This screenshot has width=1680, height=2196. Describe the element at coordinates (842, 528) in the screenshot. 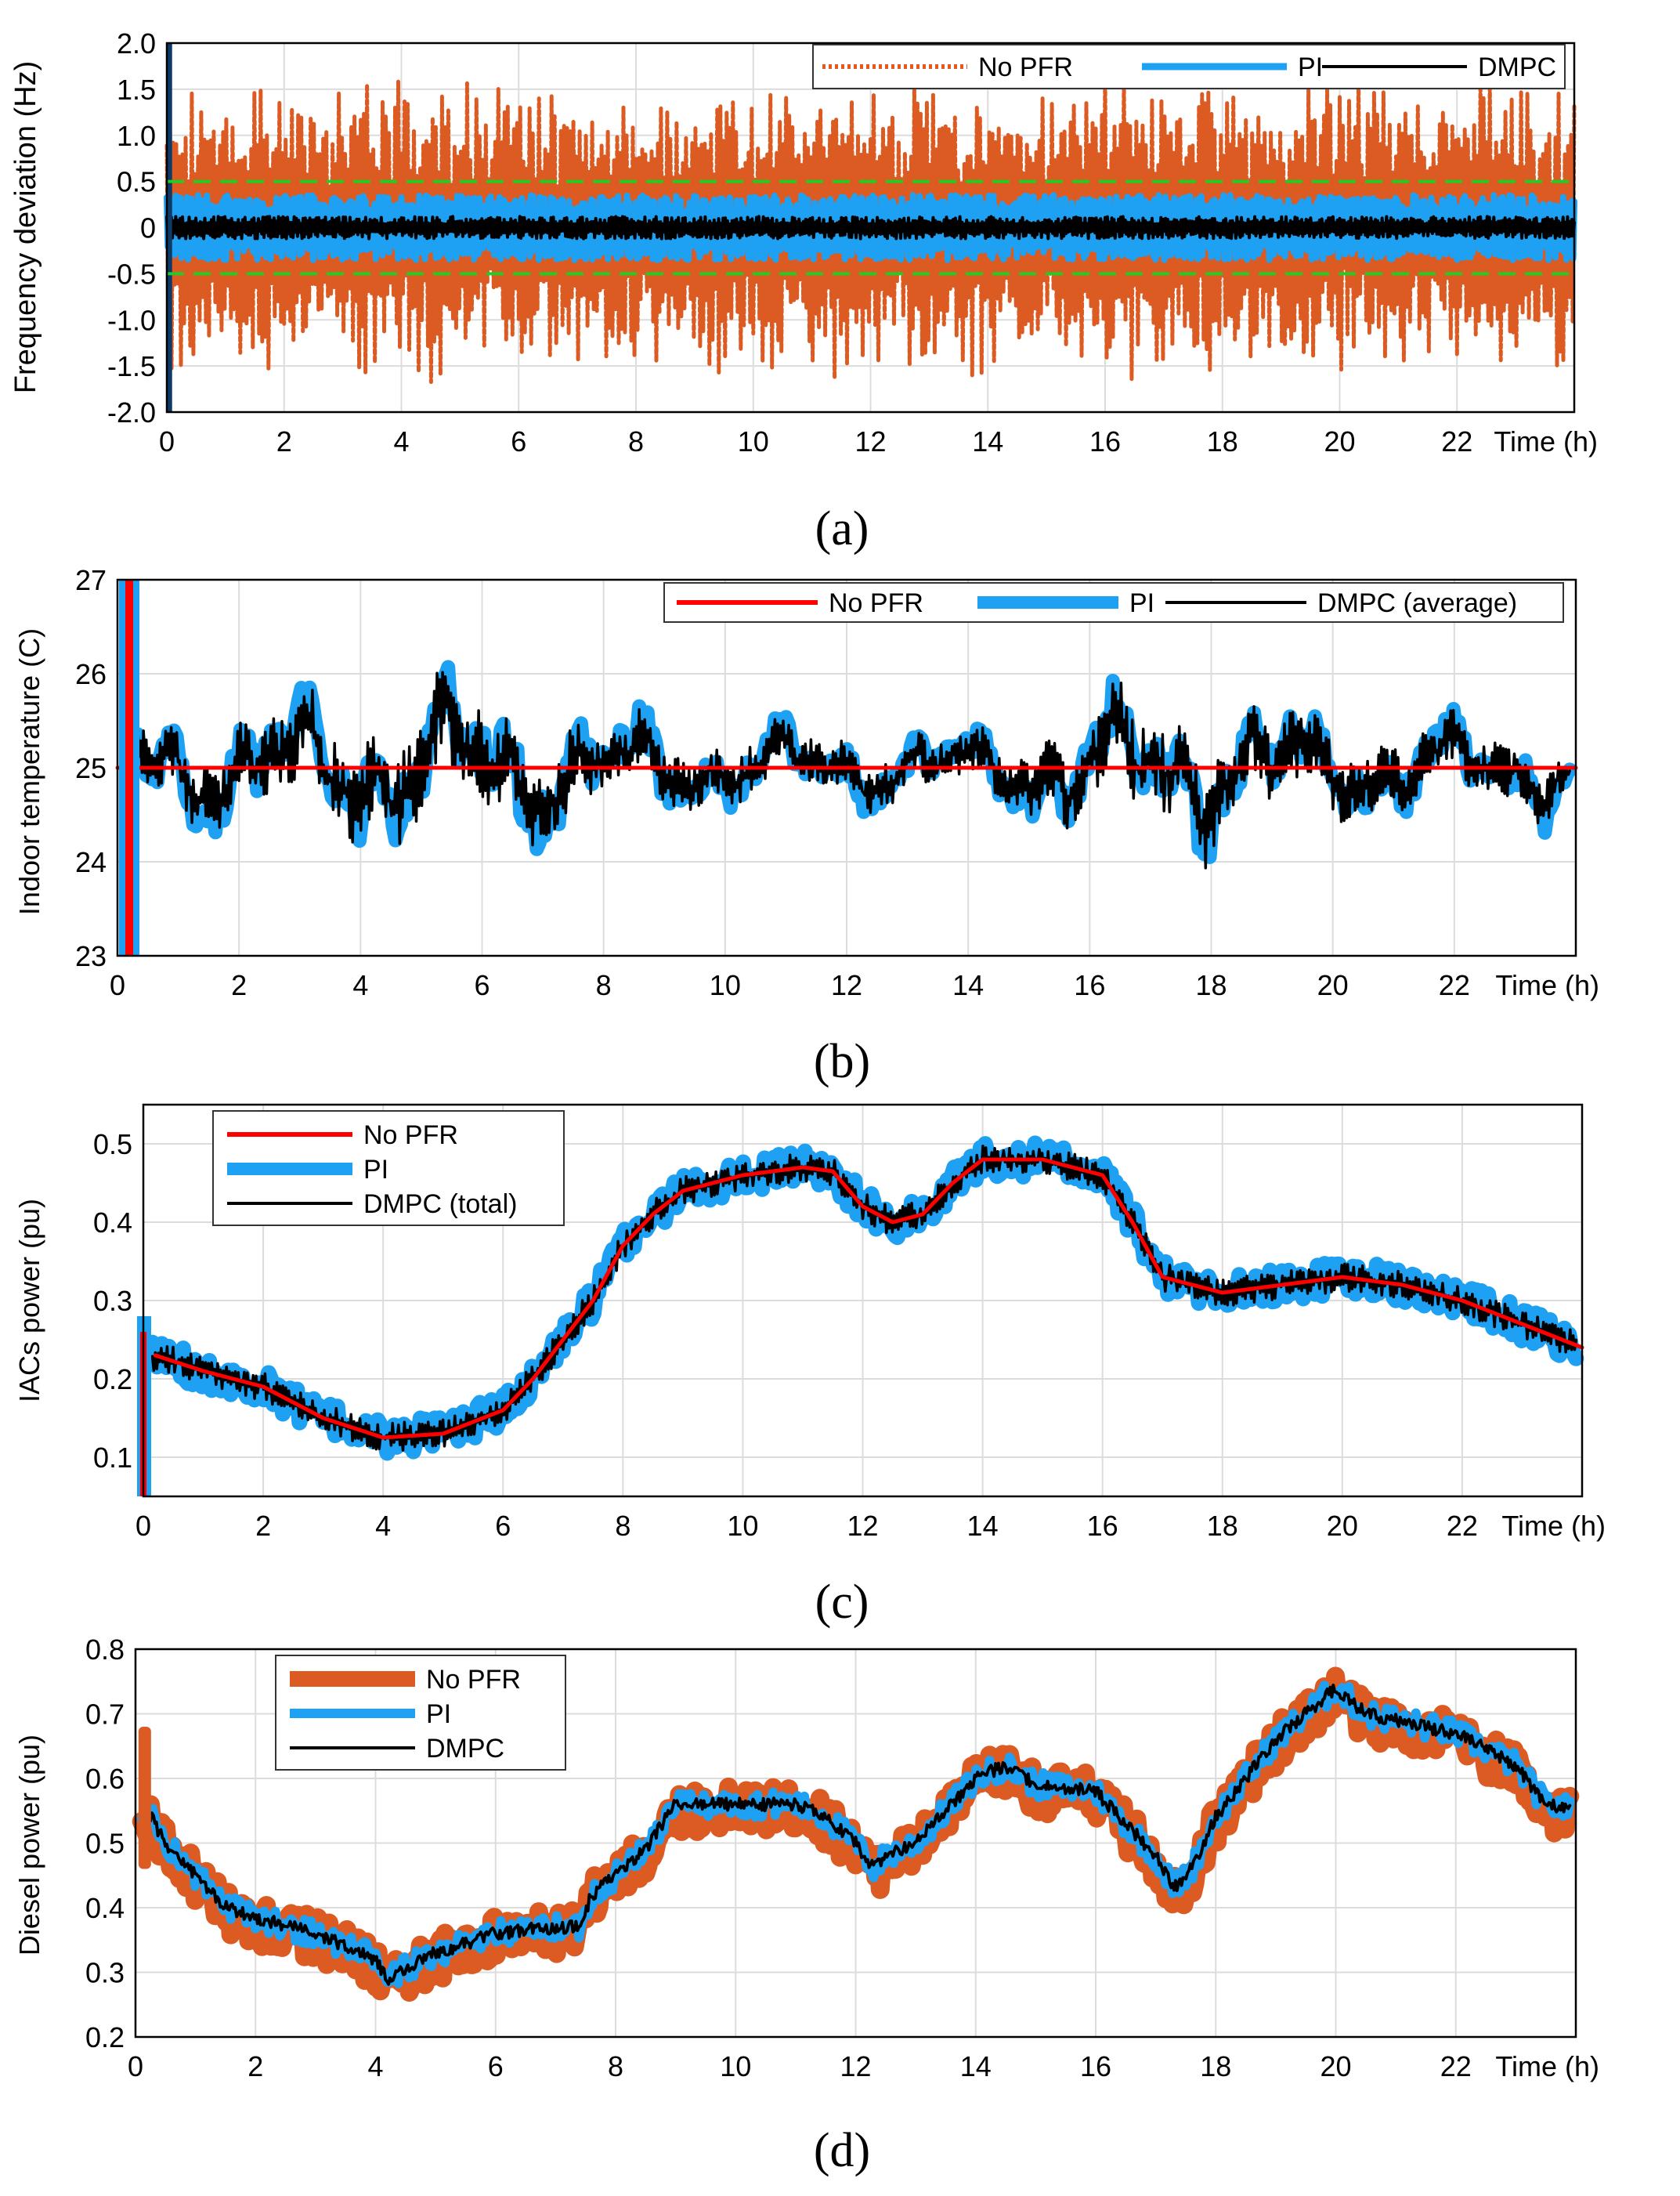

I see `panel-label-a: (a)` at that location.